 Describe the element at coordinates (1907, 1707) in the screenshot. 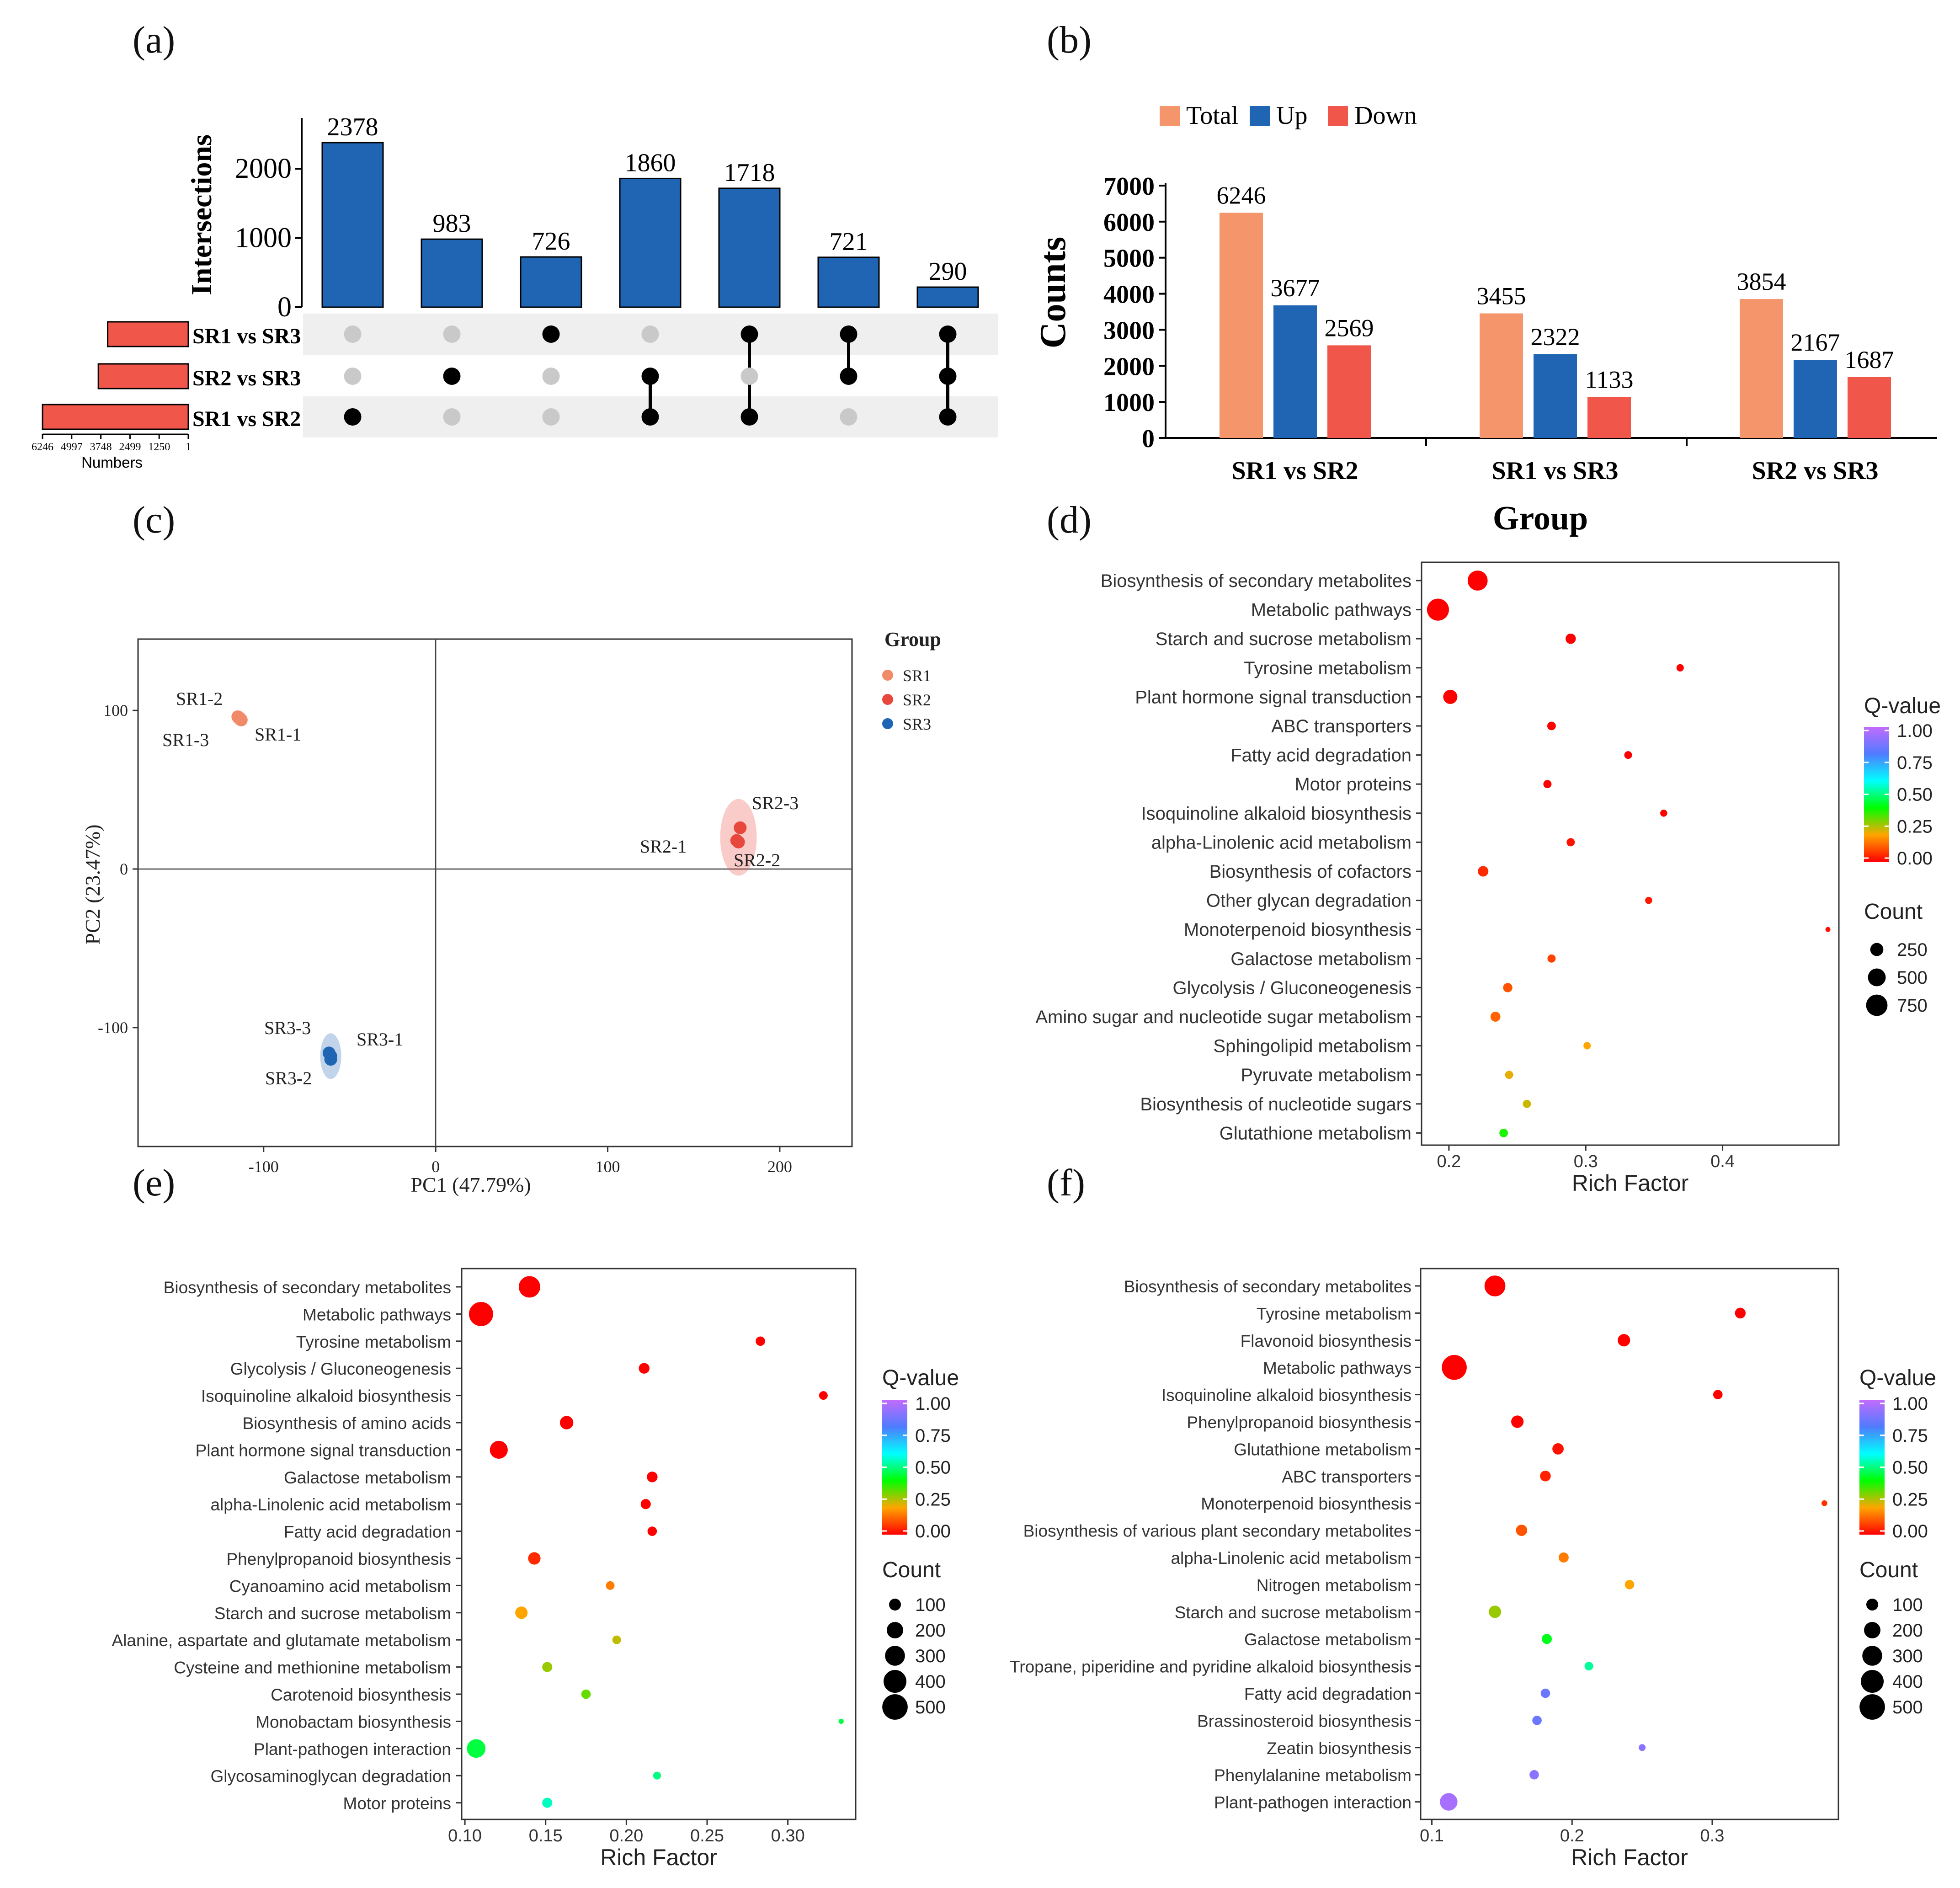

I see `count-legend-label: 500` at that location.